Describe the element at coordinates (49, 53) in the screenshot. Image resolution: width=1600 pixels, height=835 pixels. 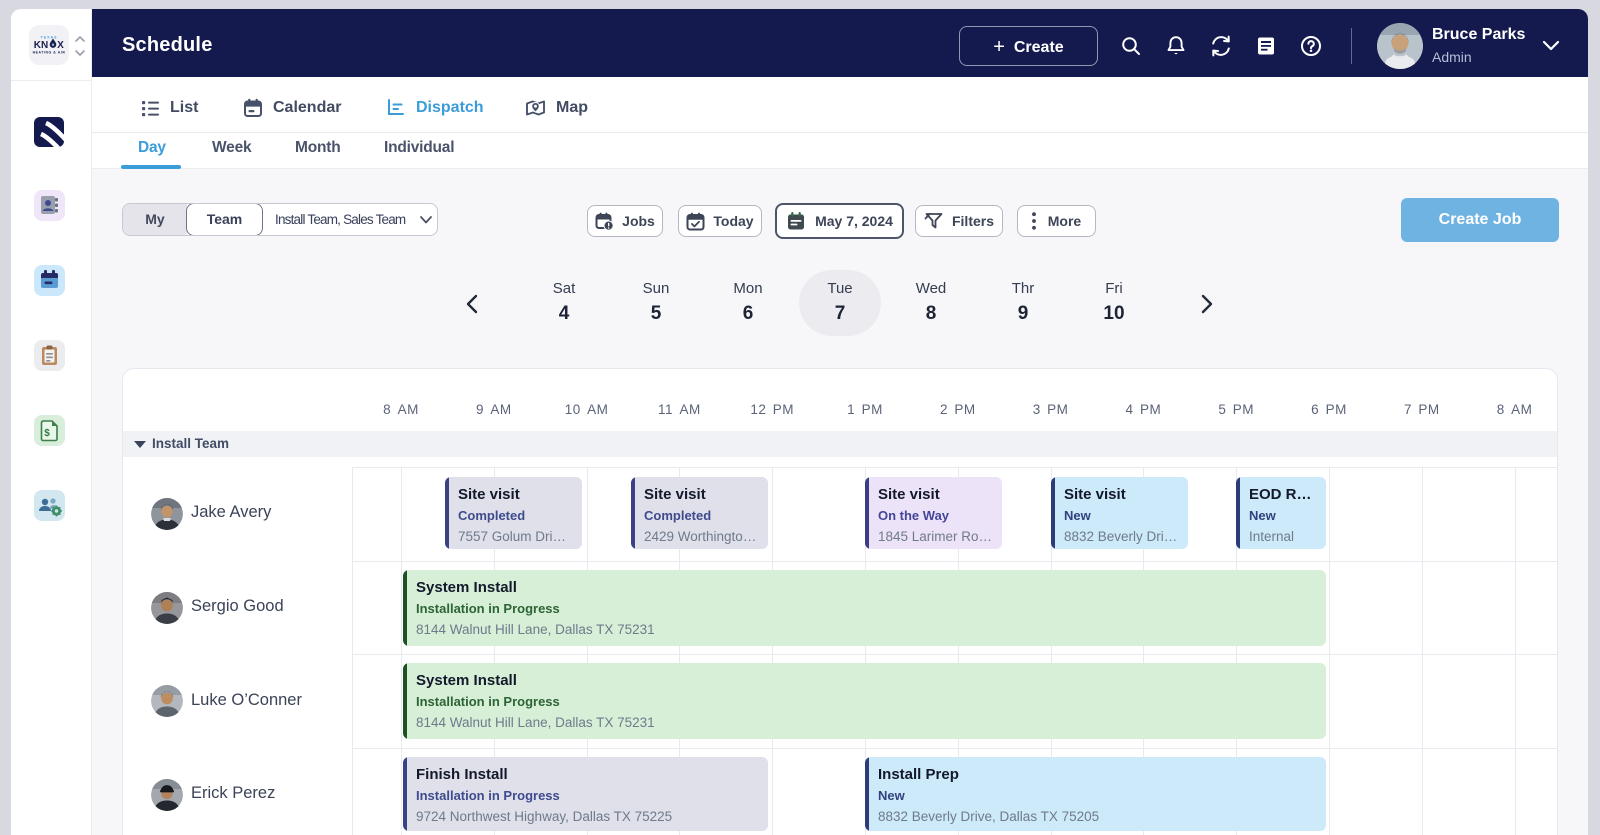
I see `svg-text: HEATING & AIR` at that location.